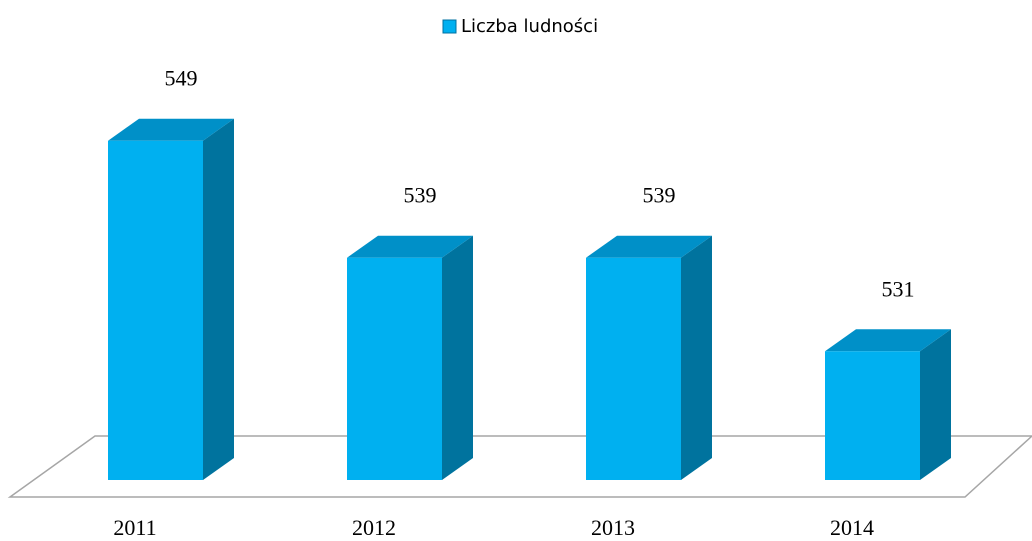 Image resolution: width=1032 pixels, height=541 pixels. Describe the element at coordinates (134, 527) in the screenshot. I see `x-tick-label: 2011` at that location.